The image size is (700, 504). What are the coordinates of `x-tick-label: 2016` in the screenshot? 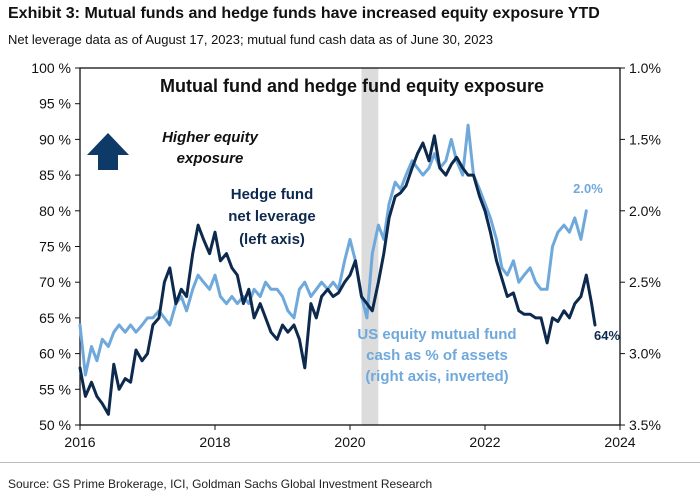 It's located at (79, 442).